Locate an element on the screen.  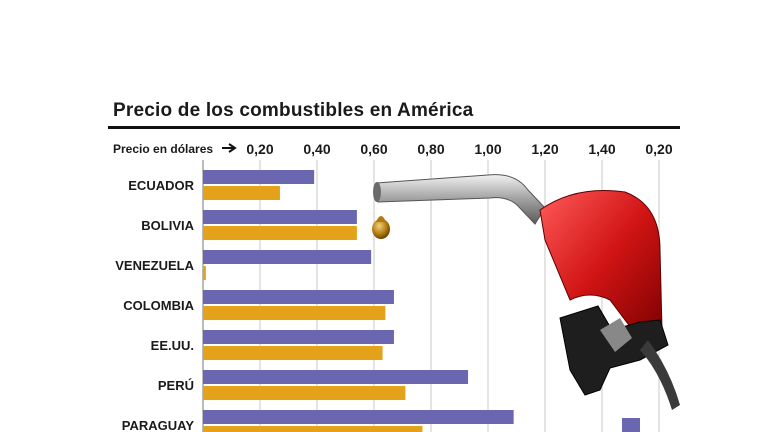
x-tick-label: 0,80 is located at coordinates (430, 149).